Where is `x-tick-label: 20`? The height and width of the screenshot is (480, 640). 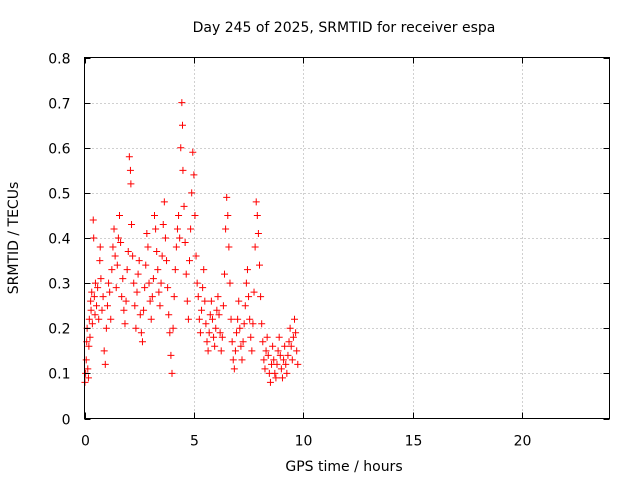
x-tick-label: 20 is located at coordinates (523, 442).